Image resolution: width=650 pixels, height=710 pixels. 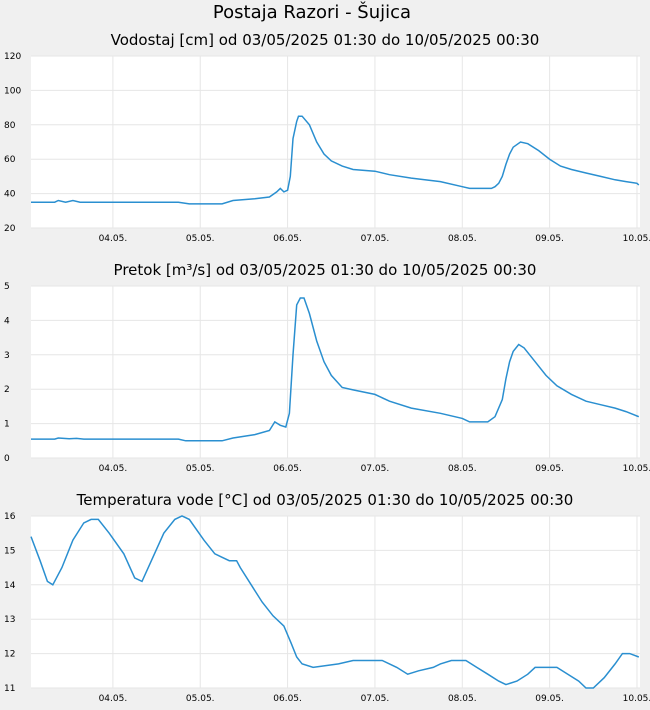 I want to click on y-tick-label: 15, so click(x=9, y=551).